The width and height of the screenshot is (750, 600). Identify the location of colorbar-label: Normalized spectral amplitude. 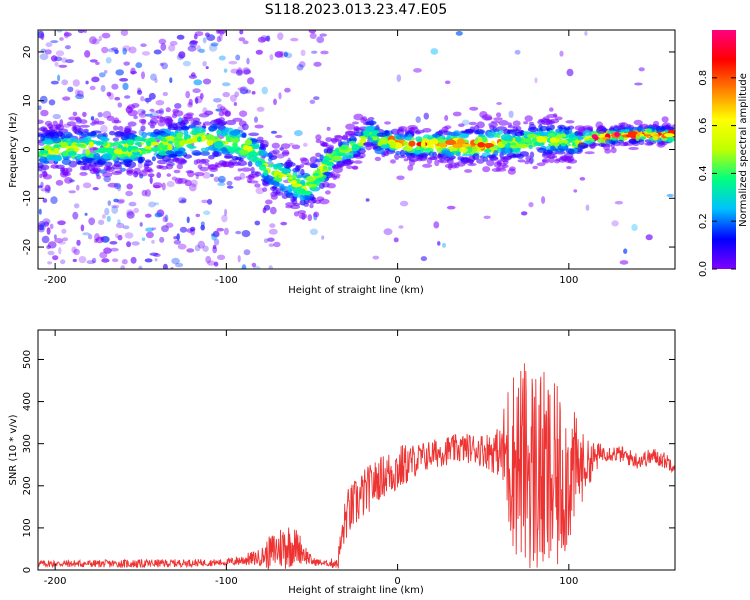
(743, 150).